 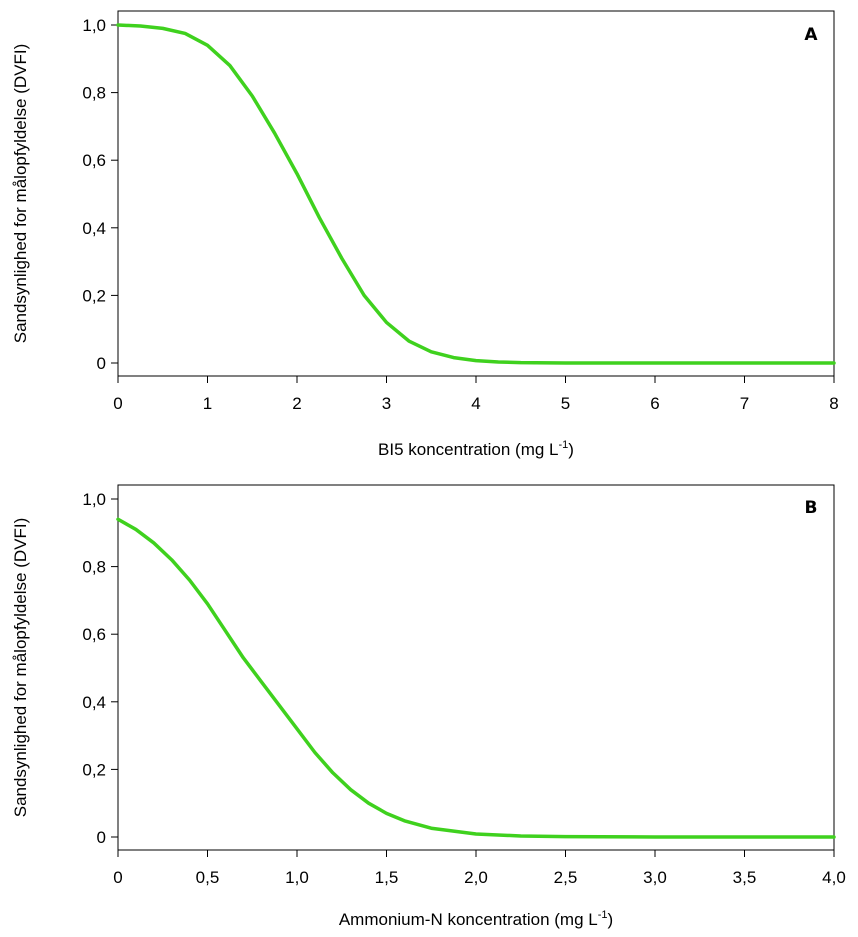 What do you see at coordinates (565, 403) in the screenshot?
I see `x-tick-label: 5` at bounding box center [565, 403].